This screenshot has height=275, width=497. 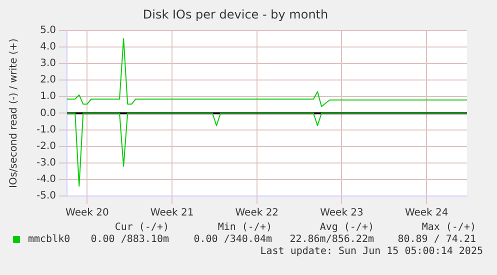 I want to click on text: Avg (-/+), so click(x=347, y=227).